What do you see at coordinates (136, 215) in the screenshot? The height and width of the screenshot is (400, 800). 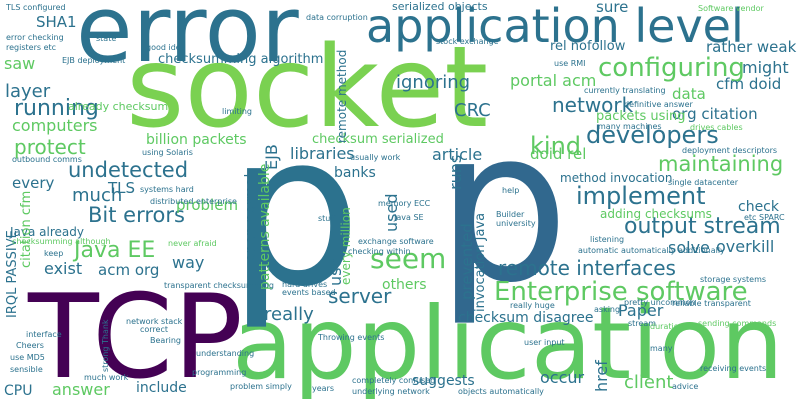 I see `word-bit-errors: Bit errors` at bounding box center [136, 215].